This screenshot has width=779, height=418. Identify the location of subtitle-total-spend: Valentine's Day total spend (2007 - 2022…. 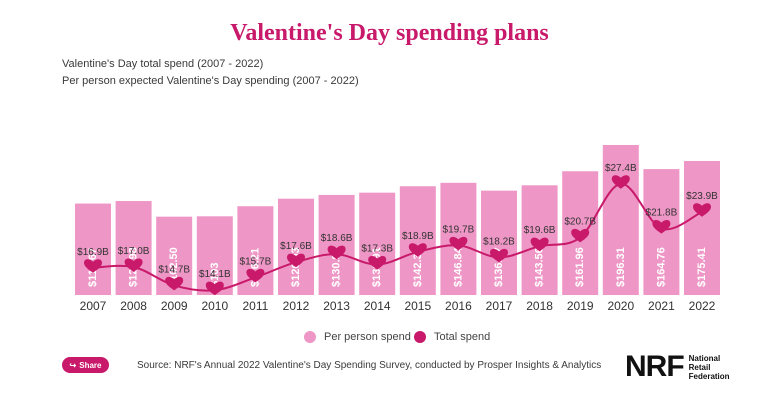
(163, 64).